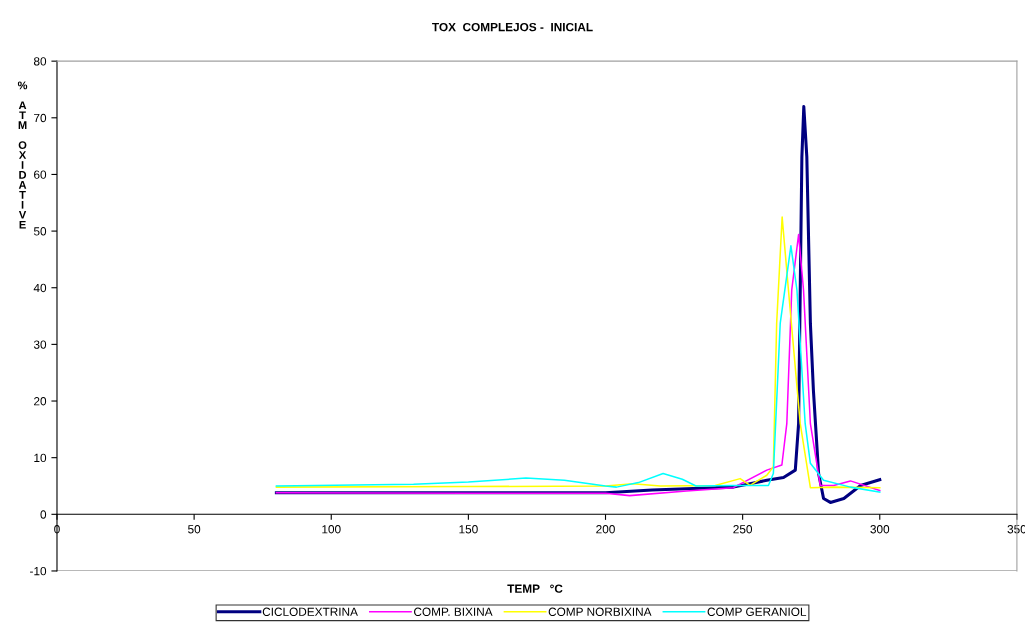  What do you see at coordinates (40, 174) in the screenshot?
I see `y-tick-label: 60` at bounding box center [40, 174].